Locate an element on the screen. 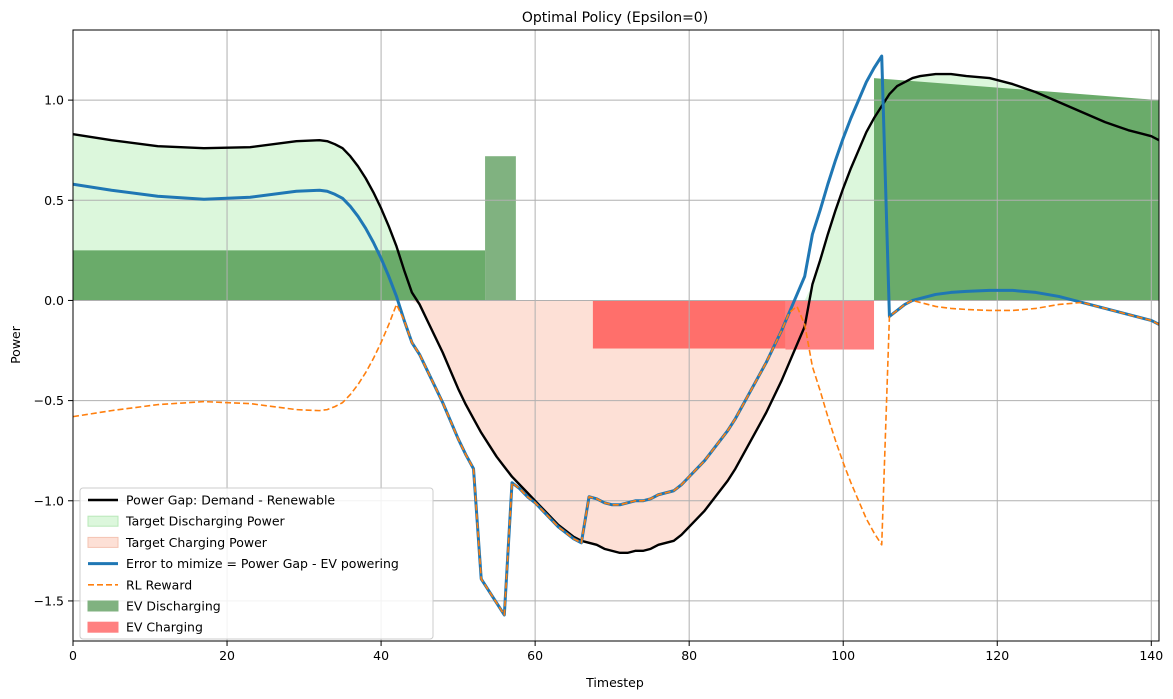 The width and height of the screenshot is (1173, 699). x-tick-label: 80 is located at coordinates (689, 655).